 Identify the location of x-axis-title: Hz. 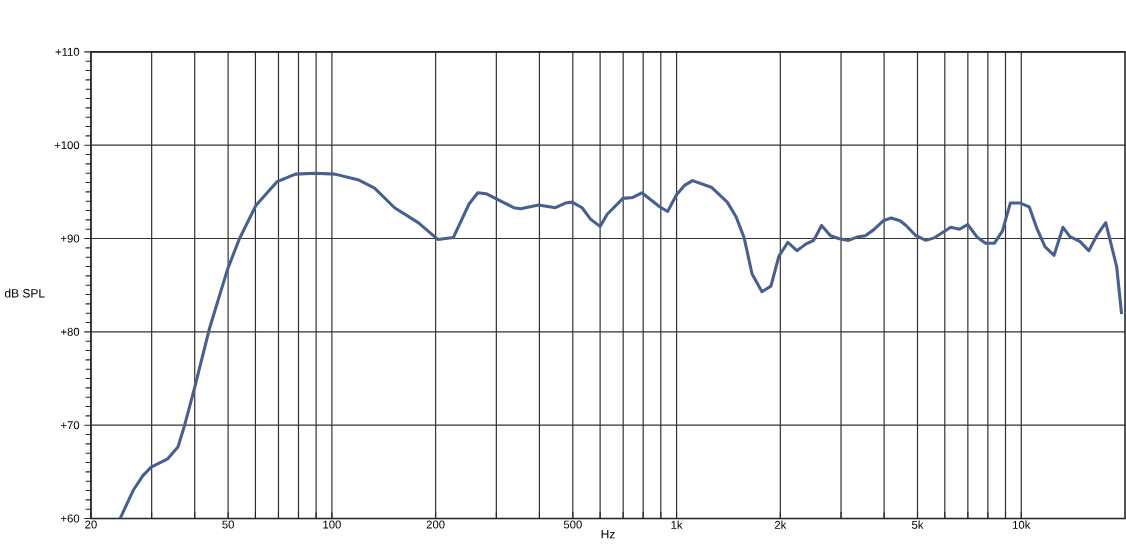
(608, 534).